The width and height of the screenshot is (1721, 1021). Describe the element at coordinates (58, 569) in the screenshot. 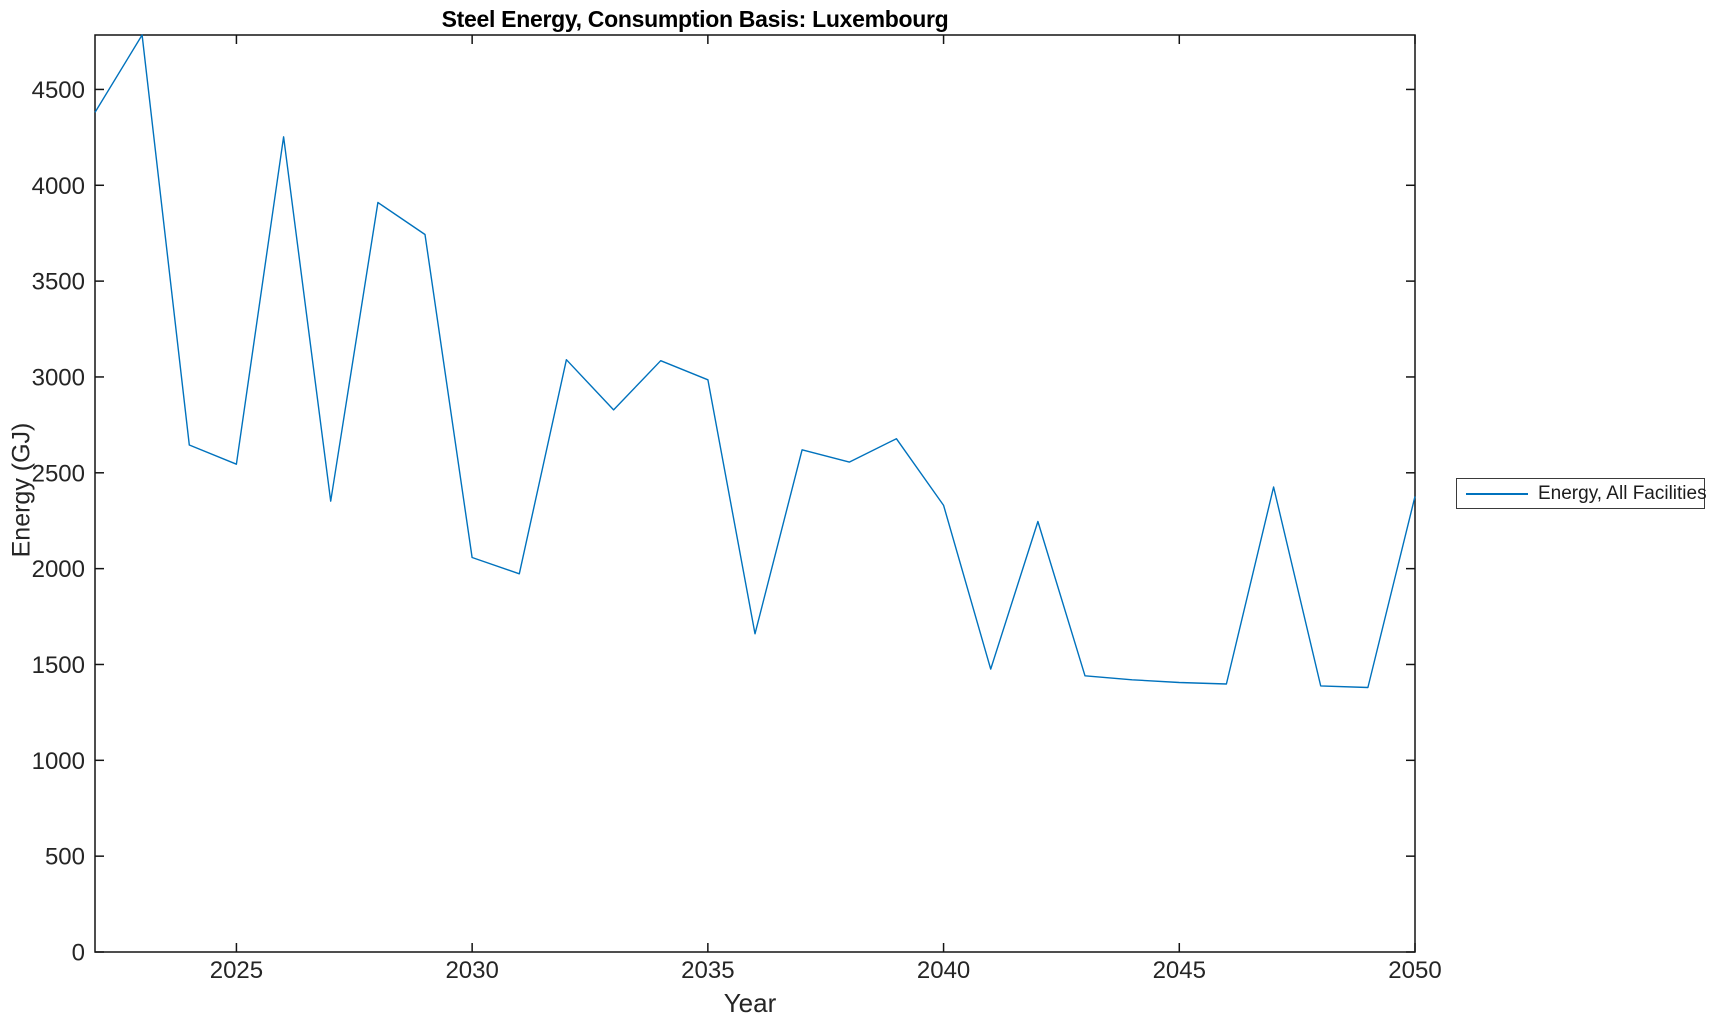

I see `y-tick-label: 2000` at that location.